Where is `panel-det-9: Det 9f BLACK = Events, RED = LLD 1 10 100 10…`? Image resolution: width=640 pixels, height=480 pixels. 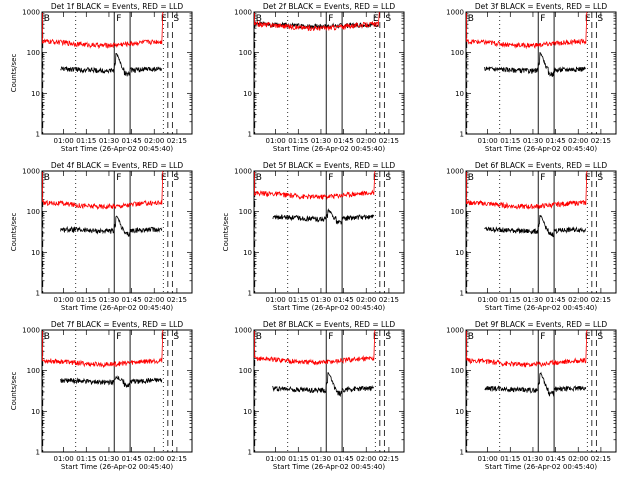
panel-det-9: Det 9f BLACK = Events, RED = LLD 1 10 100 10… is located at coordinates (531, 395).